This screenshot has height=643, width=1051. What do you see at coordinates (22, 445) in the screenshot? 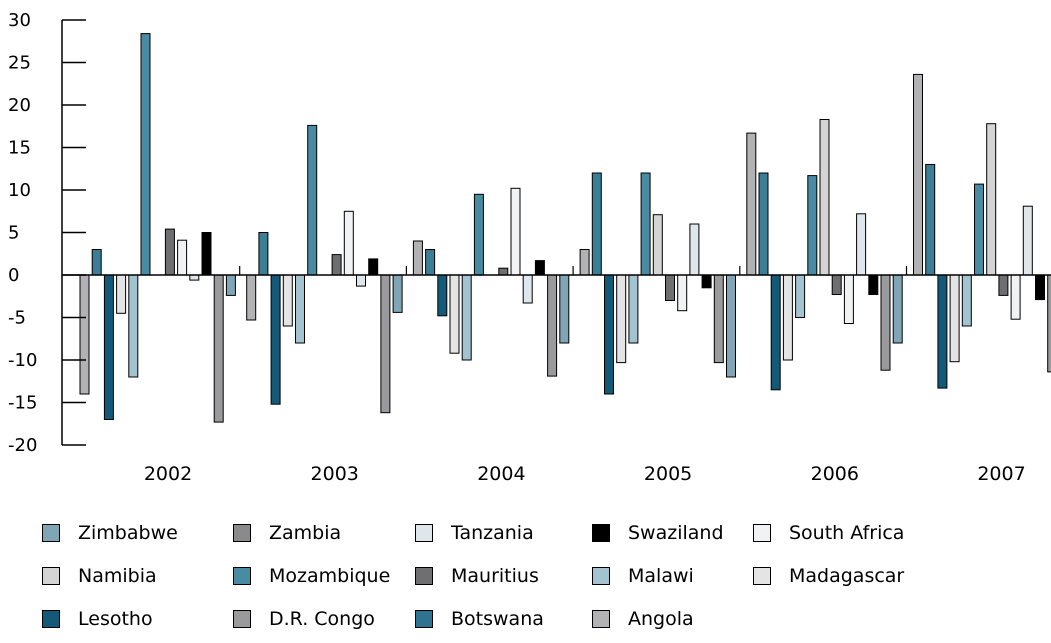
I see `y-tick-label: -20` at bounding box center [22, 445].